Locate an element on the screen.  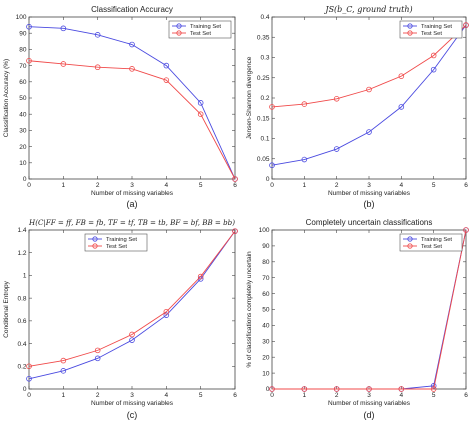
y-tick-label: 50 is located at coordinates (266, 310).